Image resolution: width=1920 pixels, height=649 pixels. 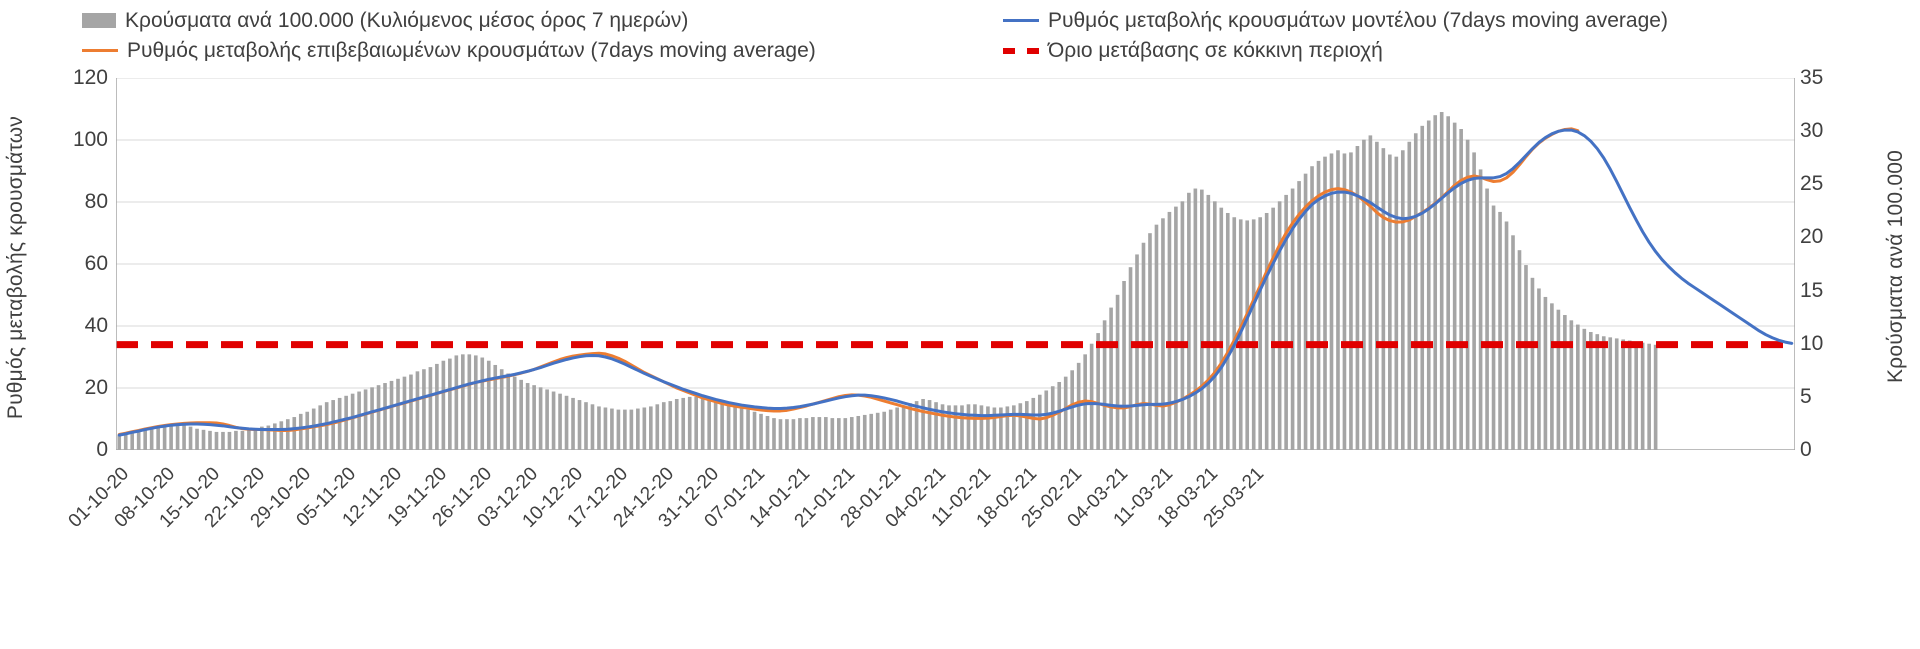 I want to click on y-axis-right-tick-label: 25, so click(x=1812, y=184).